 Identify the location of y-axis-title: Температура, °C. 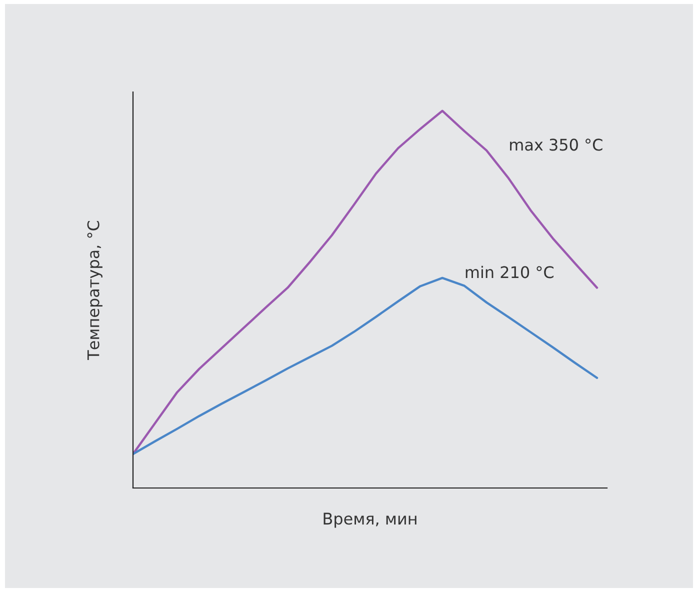
(94, 290).